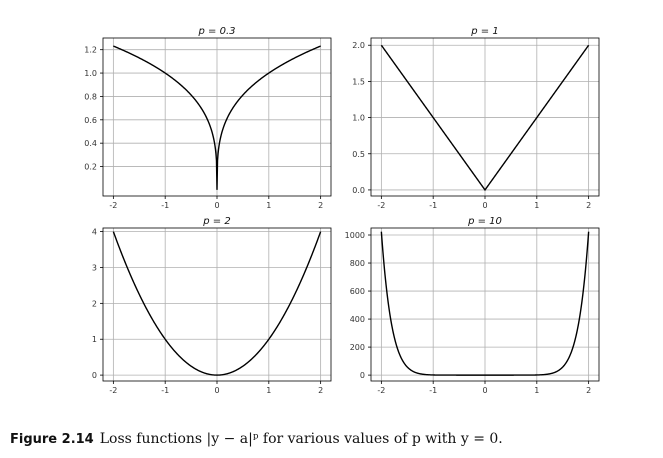 This screenshot has height=458, width=663. I want to click on y-tick-label: 600, so click(357, 291).